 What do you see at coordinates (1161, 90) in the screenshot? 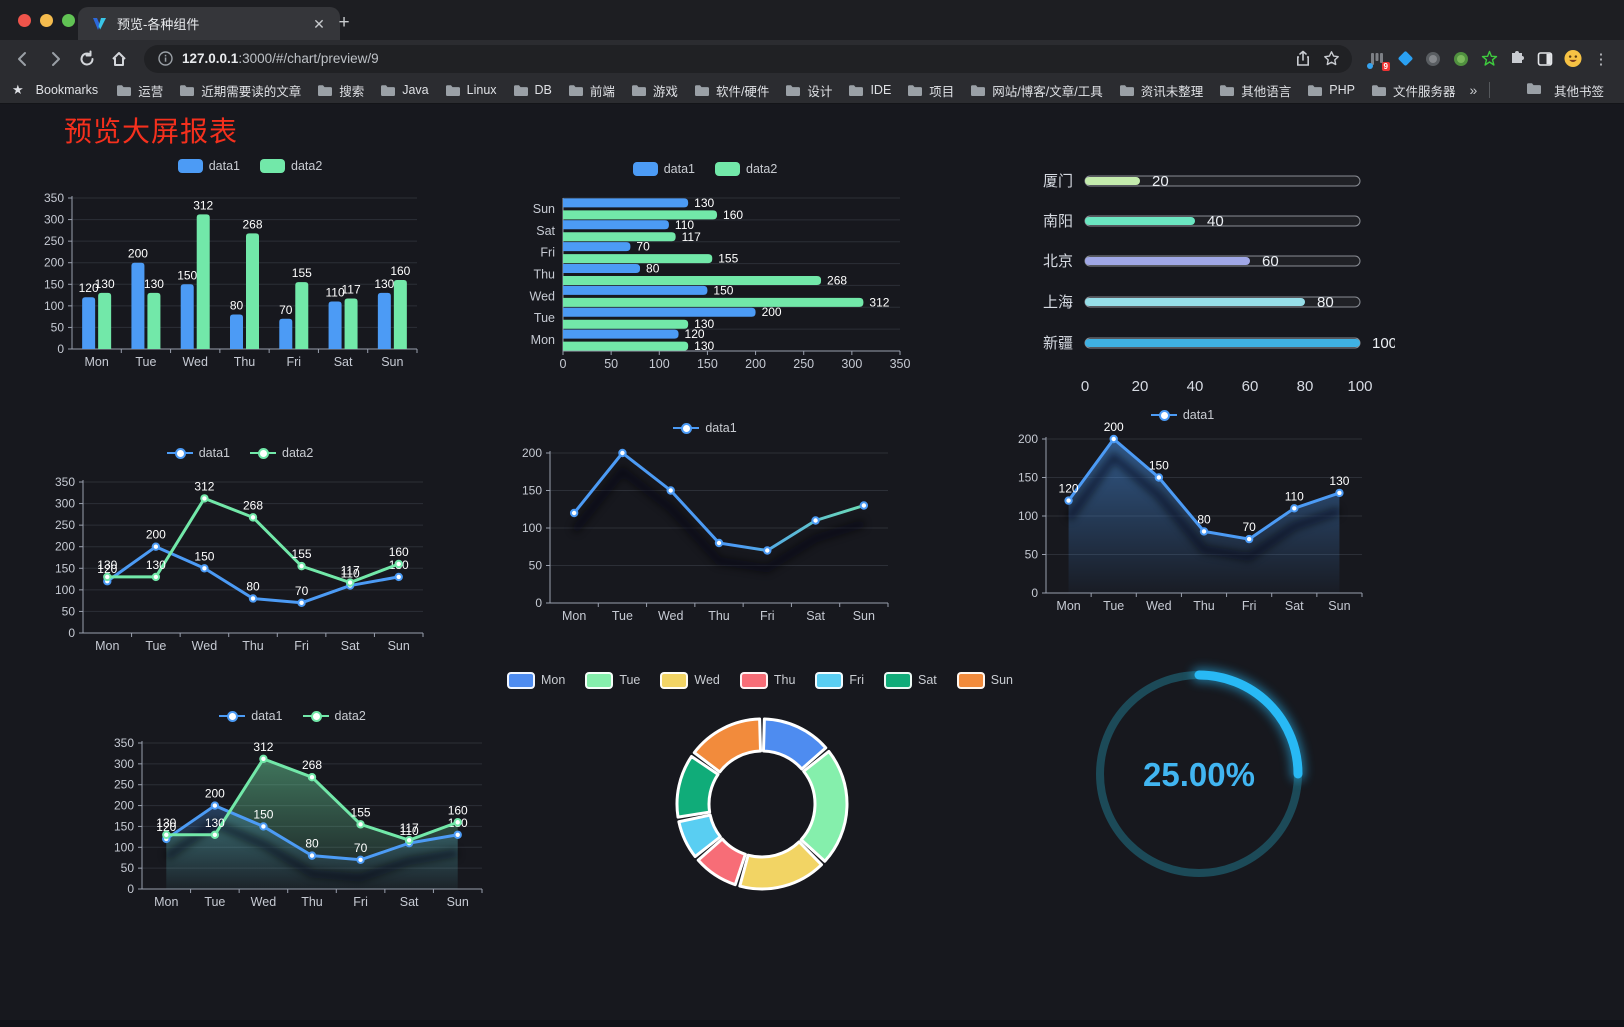
I see `bookmark-folder: 资讯未整理` at bounding box center [1161, 90].